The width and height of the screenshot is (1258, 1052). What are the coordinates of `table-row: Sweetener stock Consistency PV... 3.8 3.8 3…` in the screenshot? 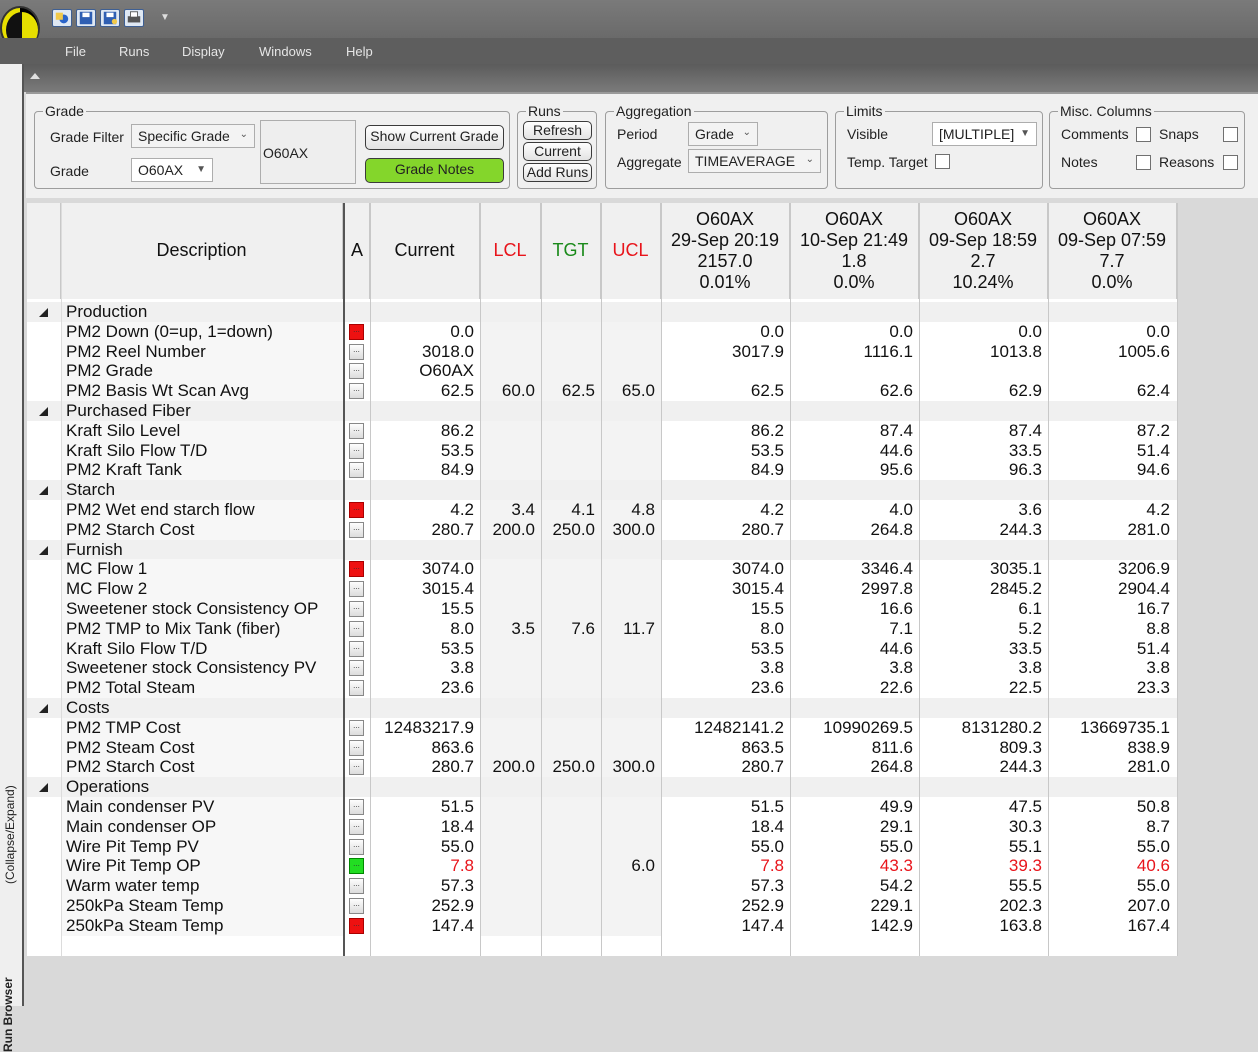 It's located at (602, 668).